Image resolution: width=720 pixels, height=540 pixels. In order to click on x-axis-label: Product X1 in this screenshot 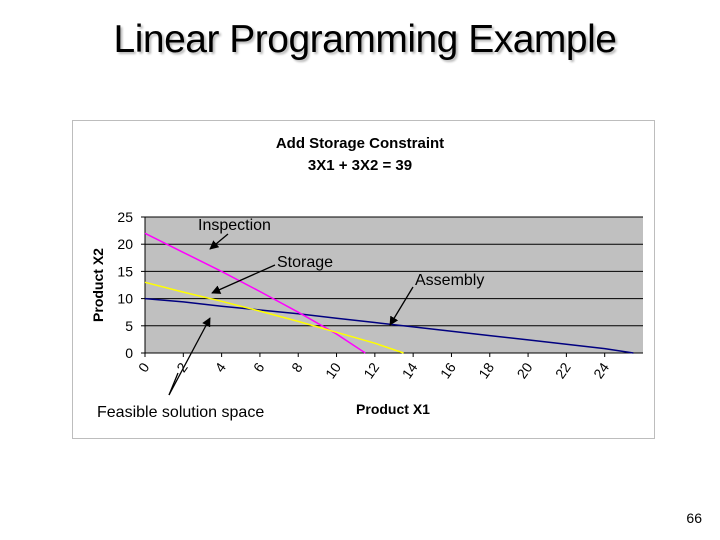, I will do `click(393, 409)`.